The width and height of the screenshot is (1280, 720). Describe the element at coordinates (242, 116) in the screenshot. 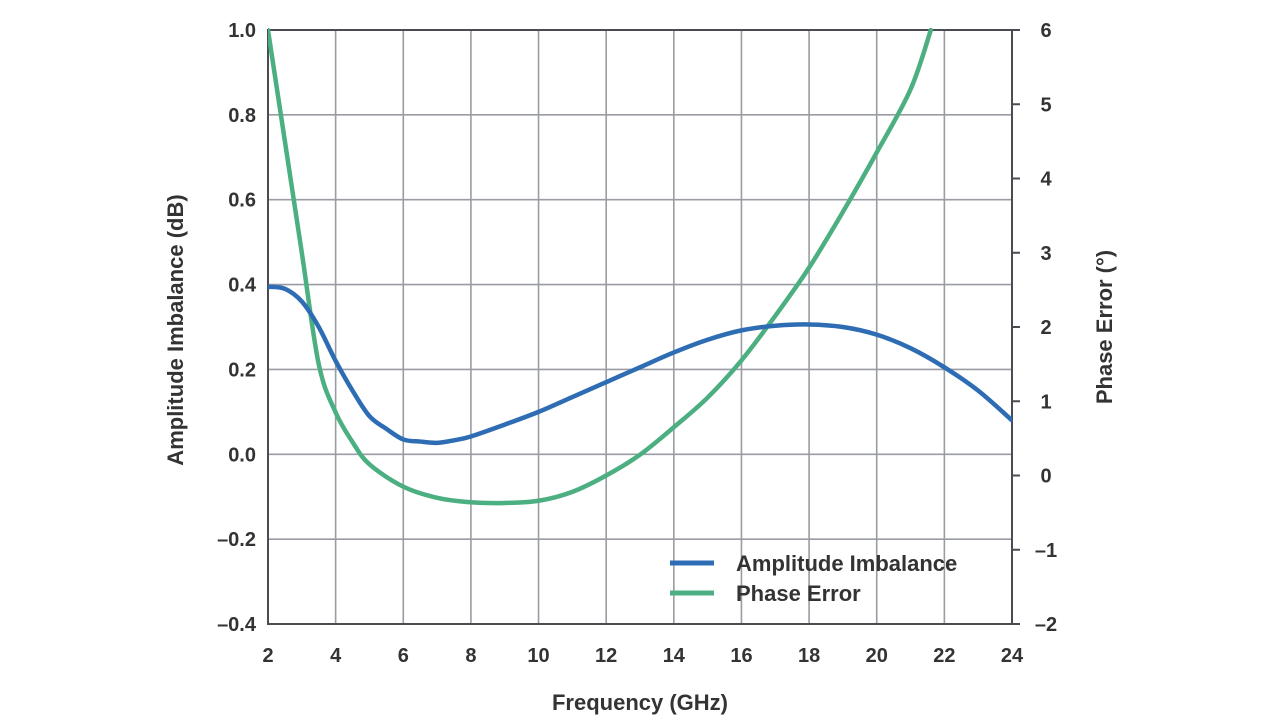

I see `left-y-tick-label: 0.8` at that location.